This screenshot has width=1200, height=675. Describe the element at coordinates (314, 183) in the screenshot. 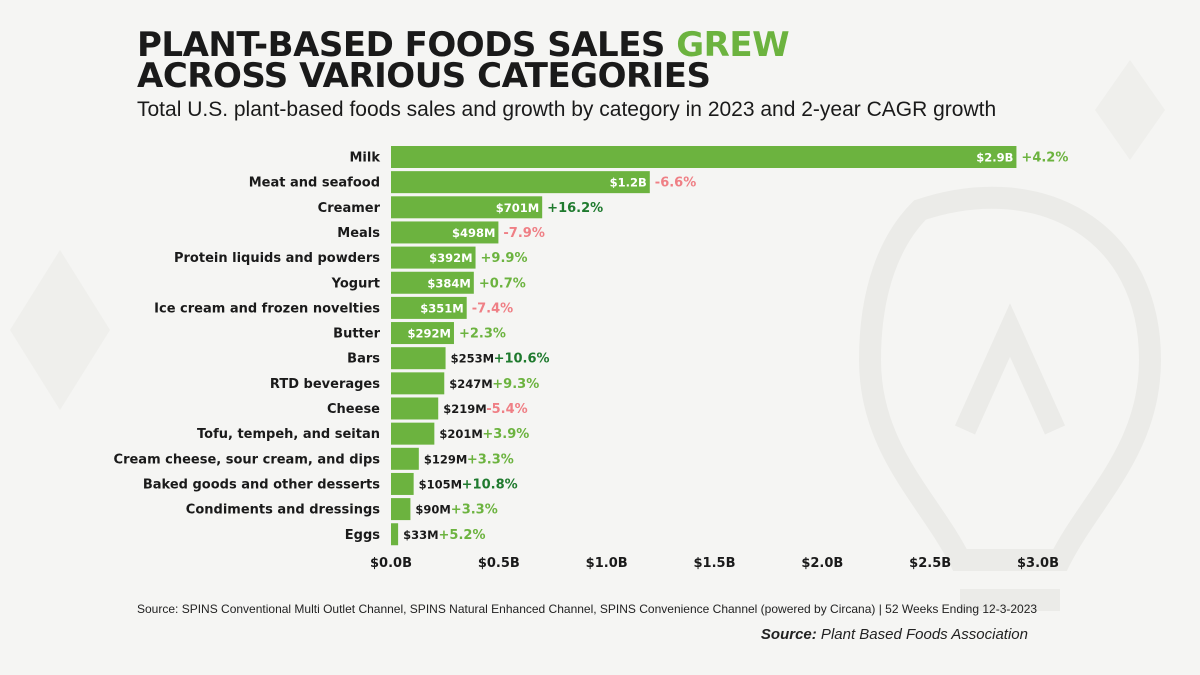

I see `category-label: Meat and seafood` at that location.